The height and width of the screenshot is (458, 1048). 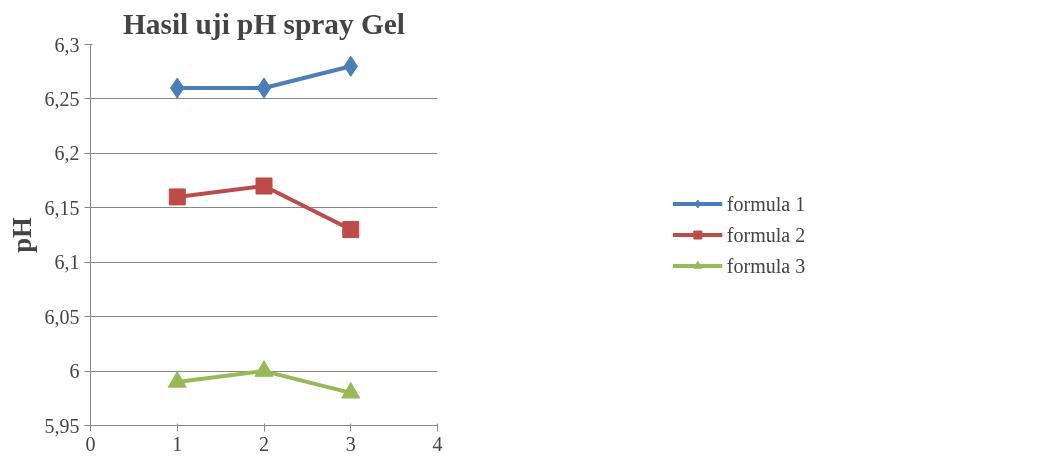 What do you see at coordinates (21, 234) in the screenshot?
I see `y-axis-title: pH` at bounding box center [21, 234].